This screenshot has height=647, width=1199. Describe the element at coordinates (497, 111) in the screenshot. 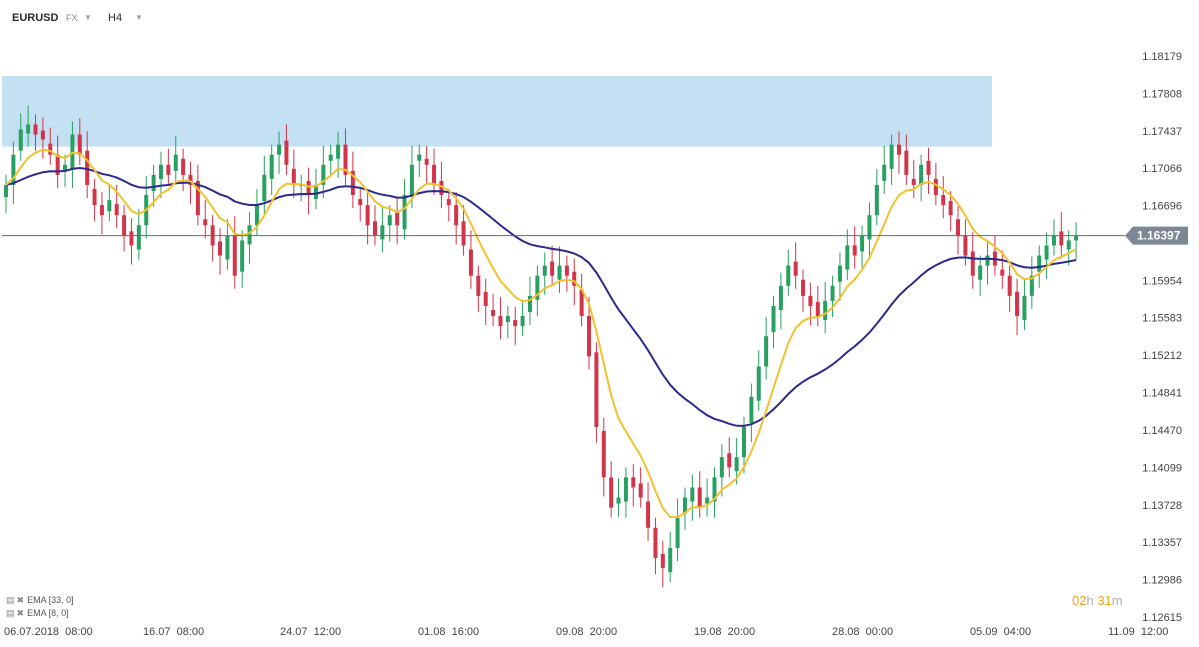

I see `resistance-zone` at that location.